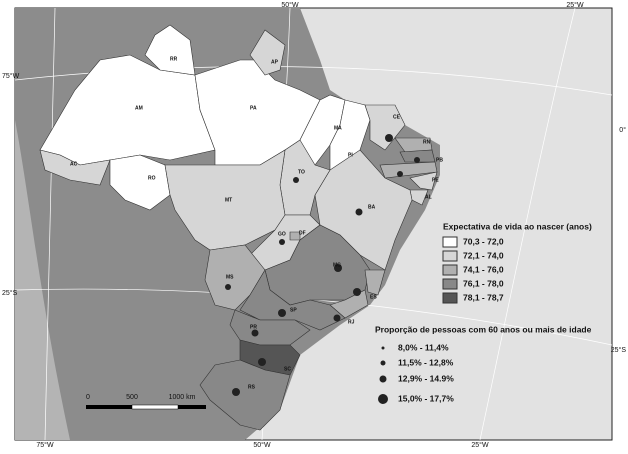 The width and height of the screenshot is (628, 454). What do you see at coordinates (435, 180) in the screenshot?
I see `state-label: PE` at bounding box center [435, 180].